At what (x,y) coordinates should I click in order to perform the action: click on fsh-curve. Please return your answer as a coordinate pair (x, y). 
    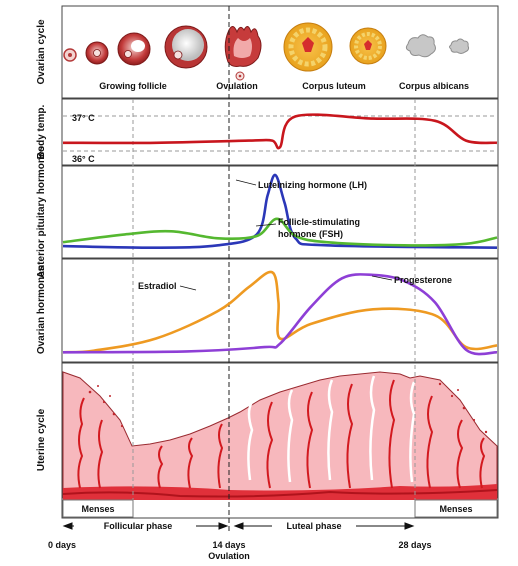
    Looking at the image, I should click on (280, 232).